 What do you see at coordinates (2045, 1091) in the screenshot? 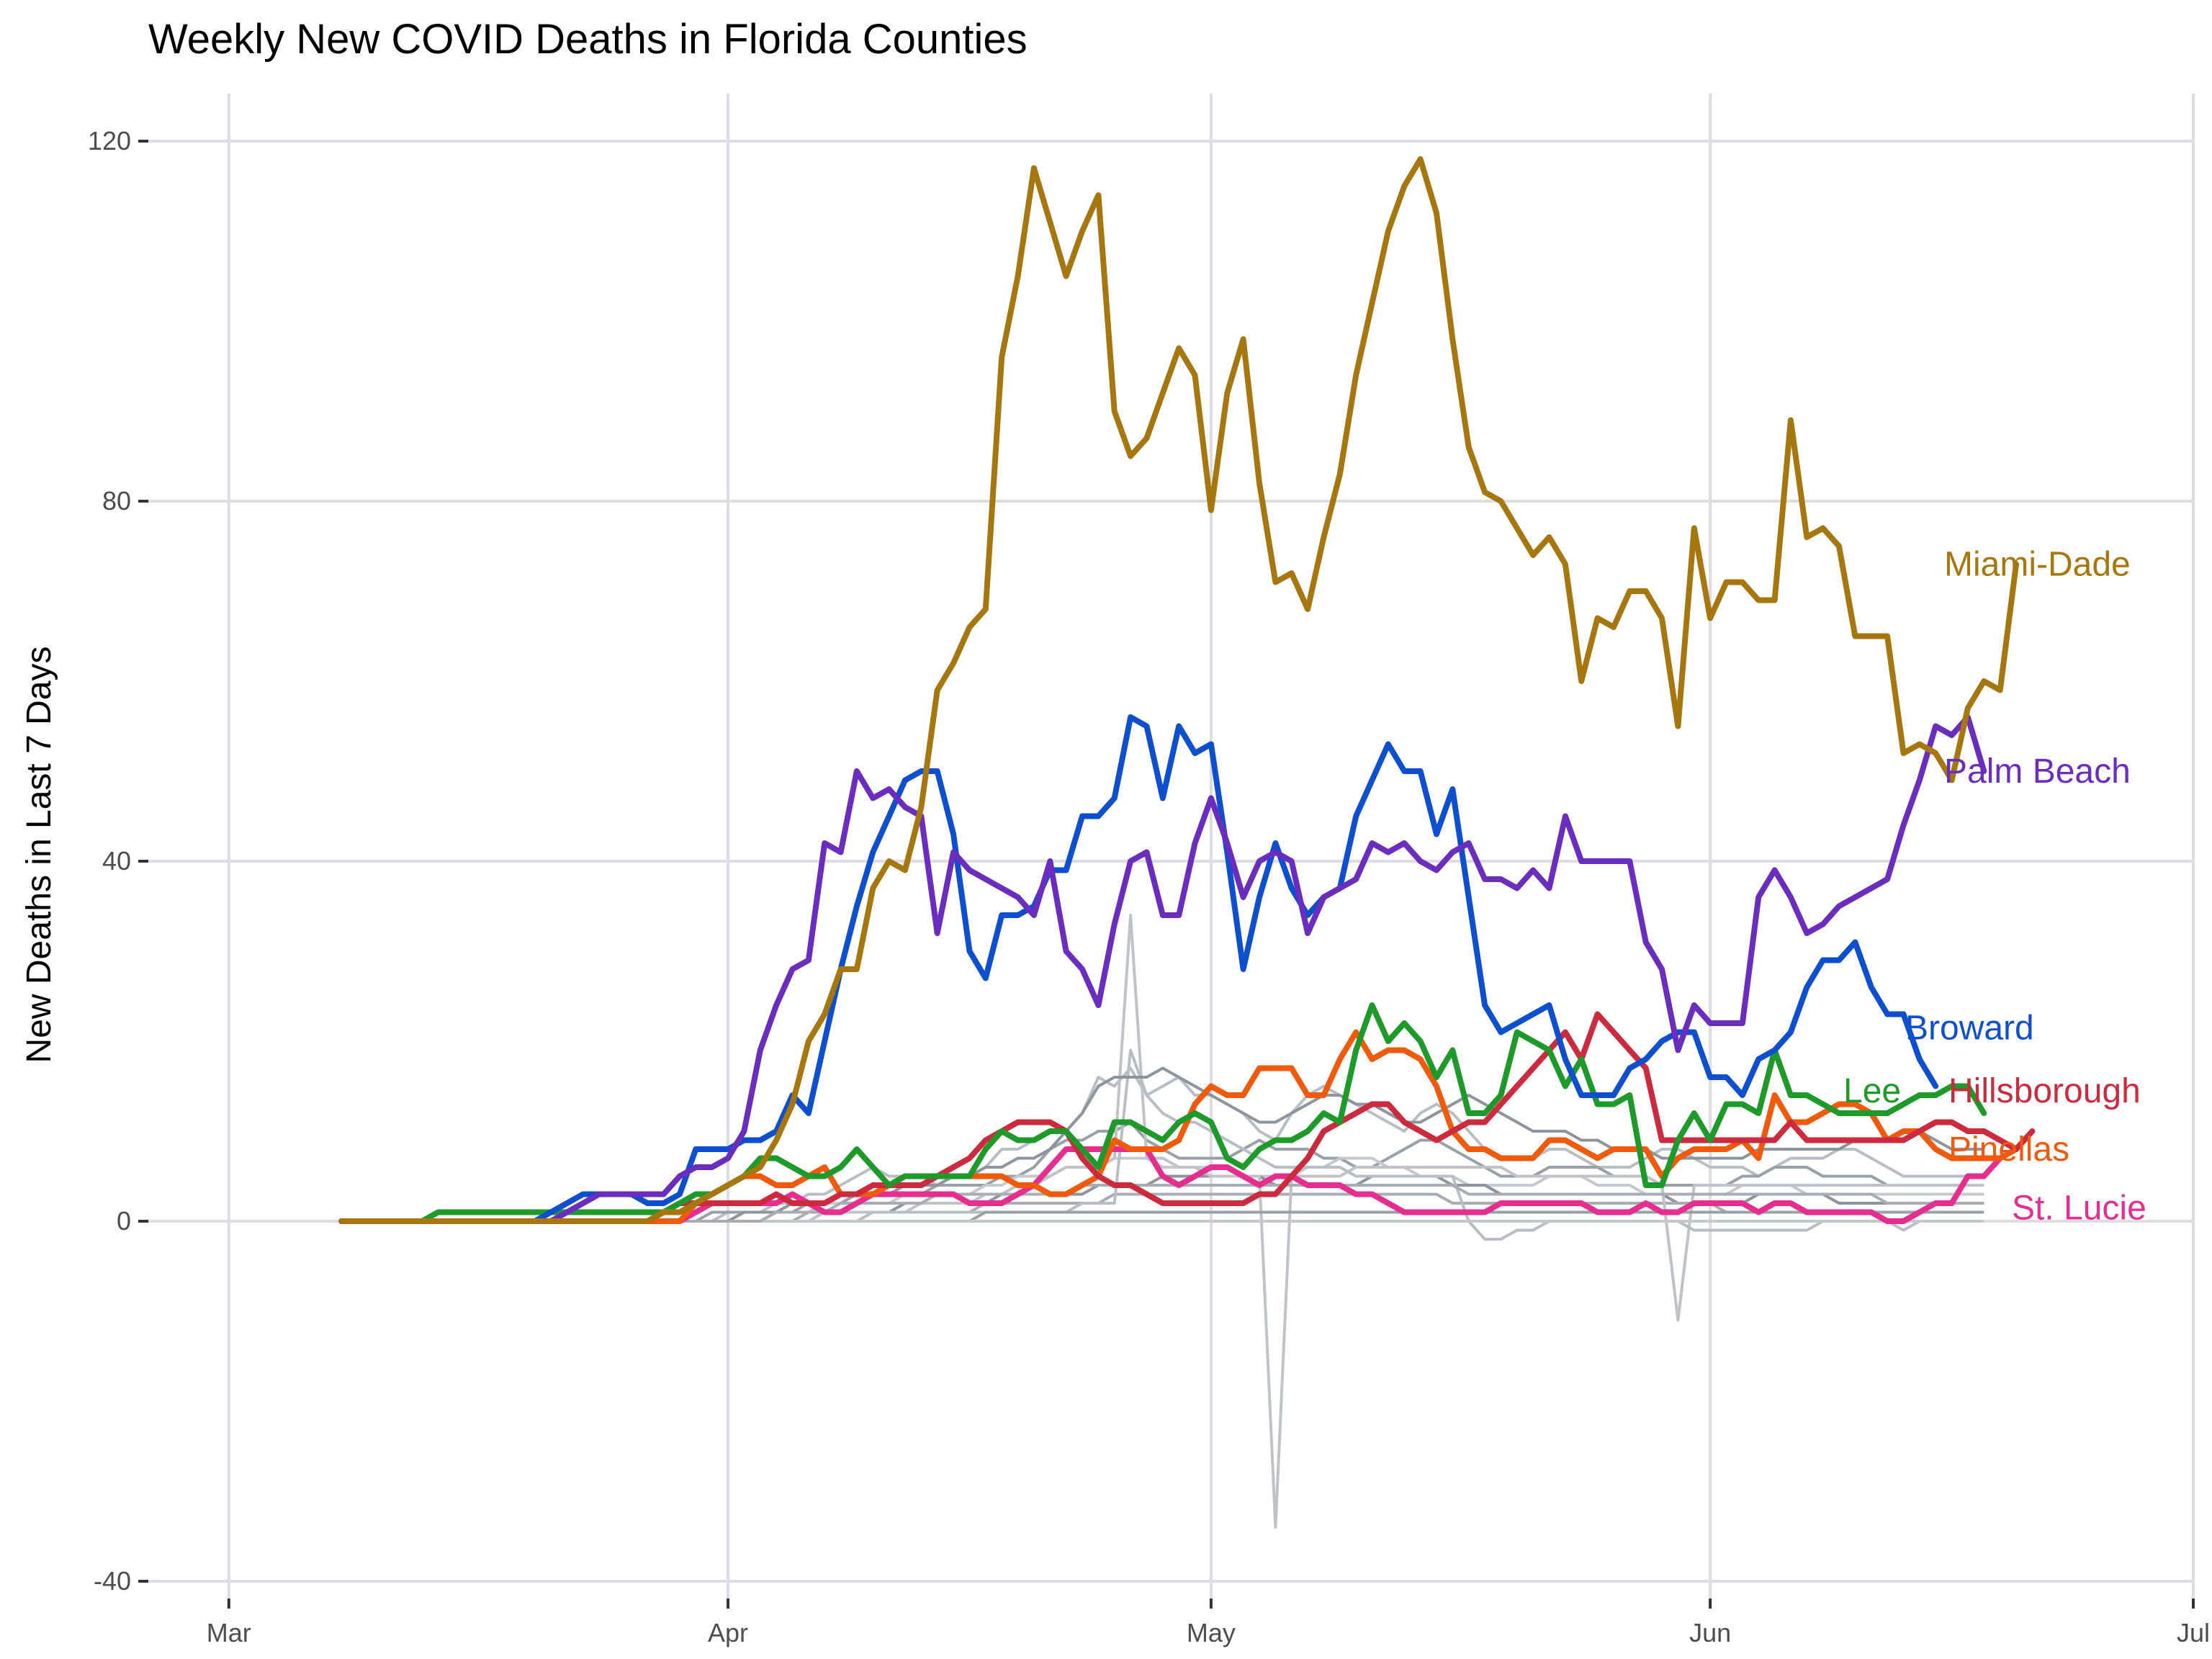
I see `series-label-hillsborough: Hillsborough` at bounding box center [2045, 1091].